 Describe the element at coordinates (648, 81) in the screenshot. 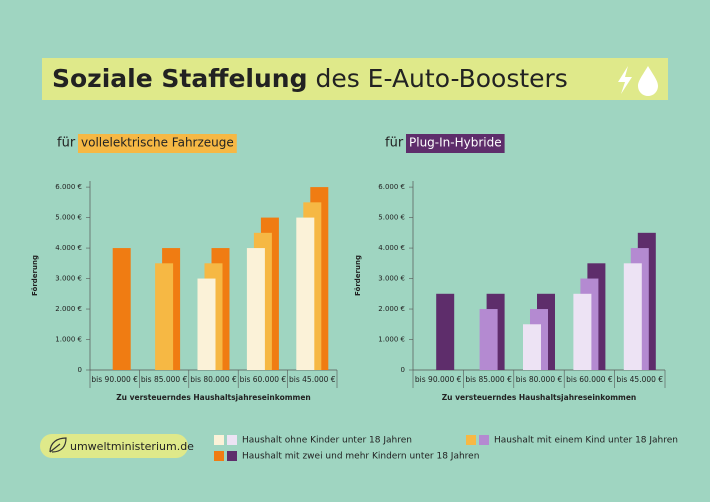

I see `drop-icon` at that location.